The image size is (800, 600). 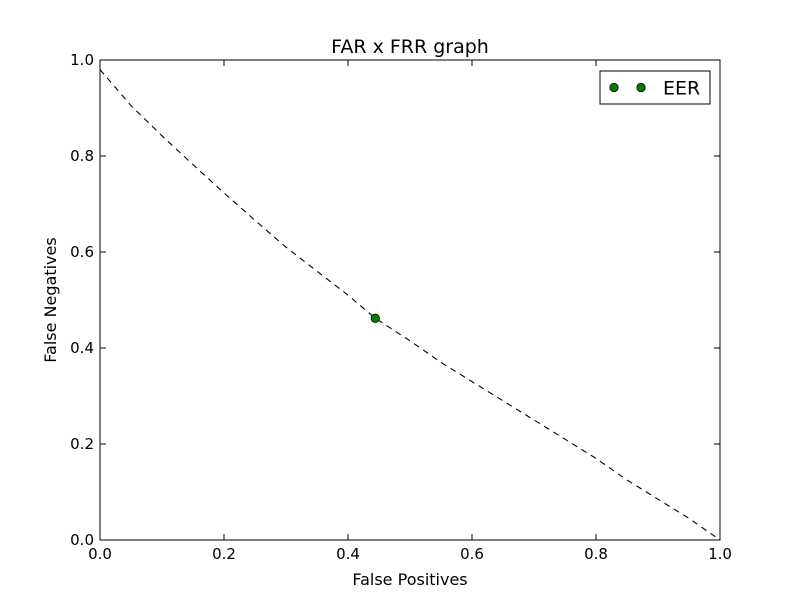 What do you see at coordinates (720, 554) in the screenshot?
I see `x-tick-label: 1.0` at bounding box center [720, 554].